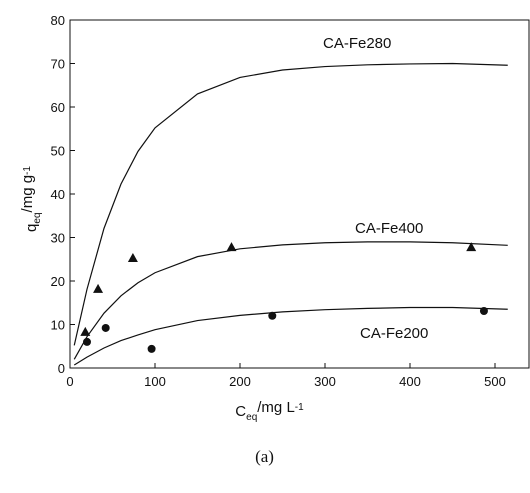 The width and height of the screenshot is (530, 493). Describe the element at coordinates (58, 107) in the screenshot. I see `y-tick-label: 60` at that location.